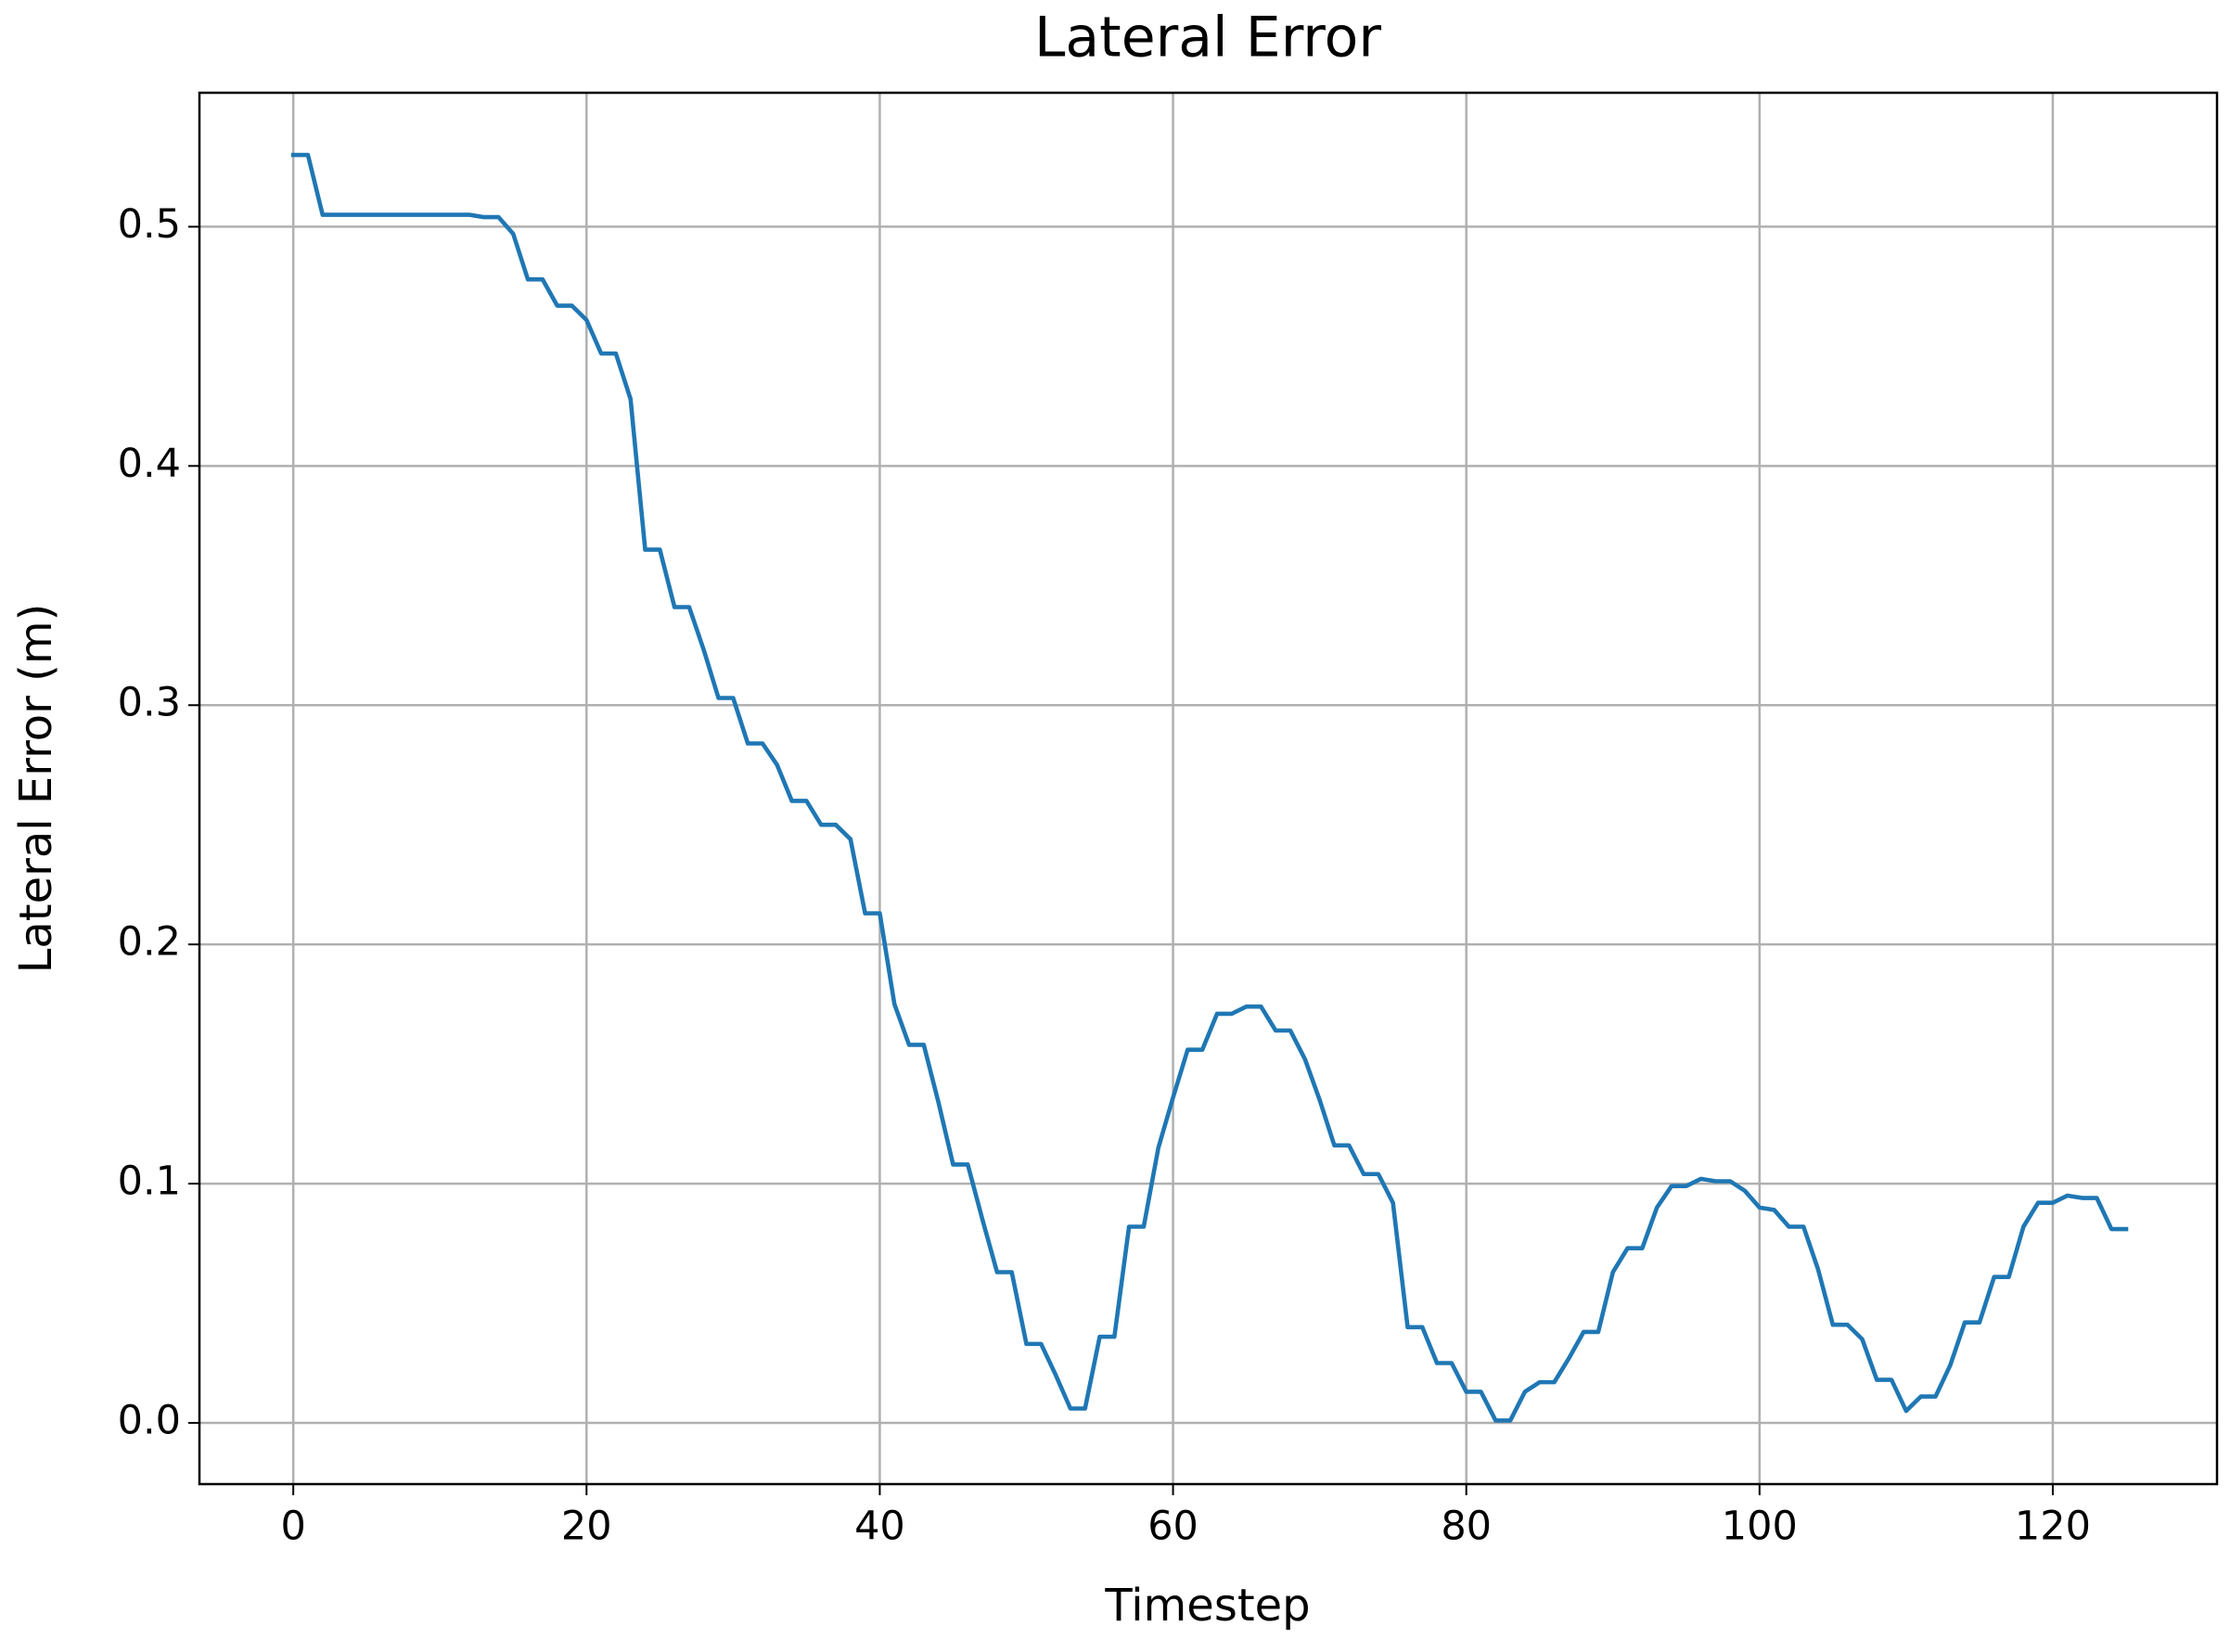  Describe the element at coordinates (2053, 1527) in the screenshot. I see `x-tick-label: 120` at that location.